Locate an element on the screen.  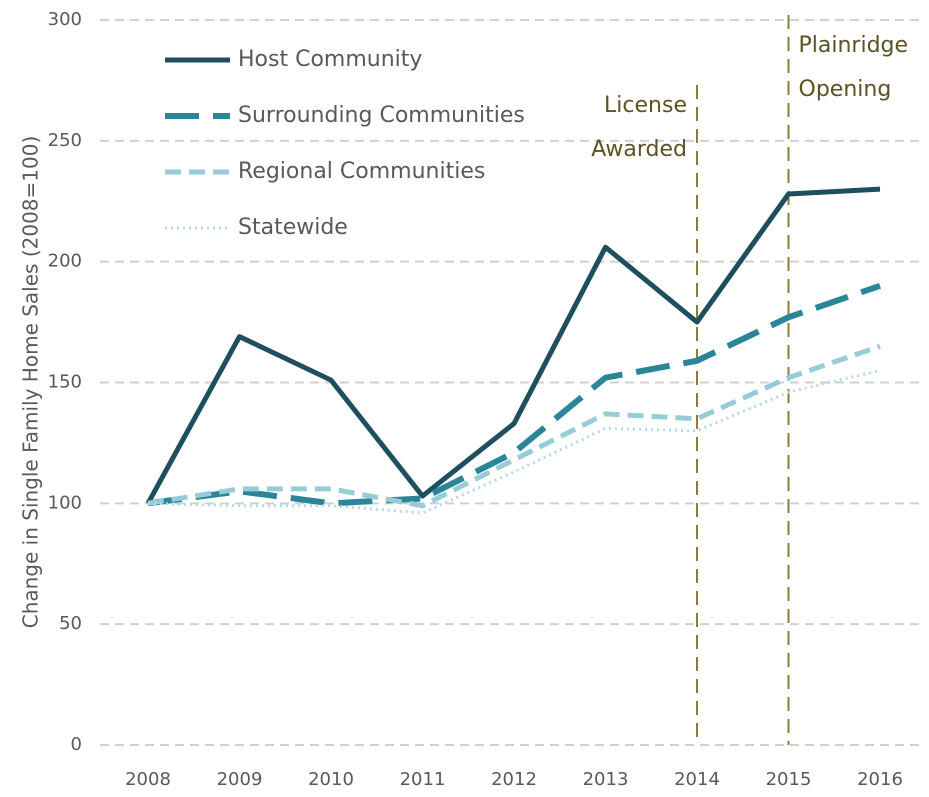
x-tick-label: 2009 is located at coordinates (240, 779).